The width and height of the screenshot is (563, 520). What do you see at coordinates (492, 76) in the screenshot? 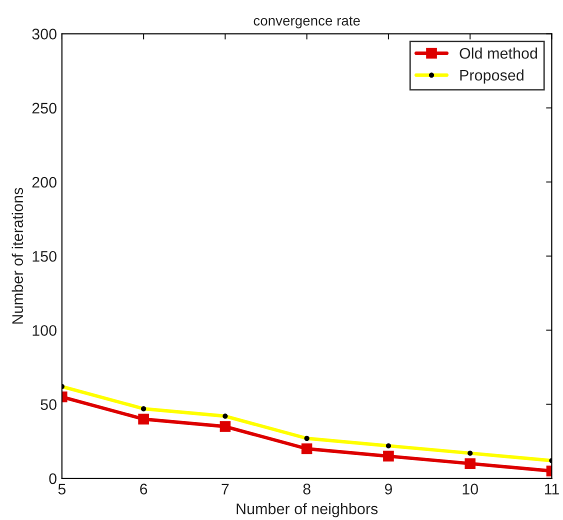
I see `legend-label: Proposed` at bounding box center [492, 76].